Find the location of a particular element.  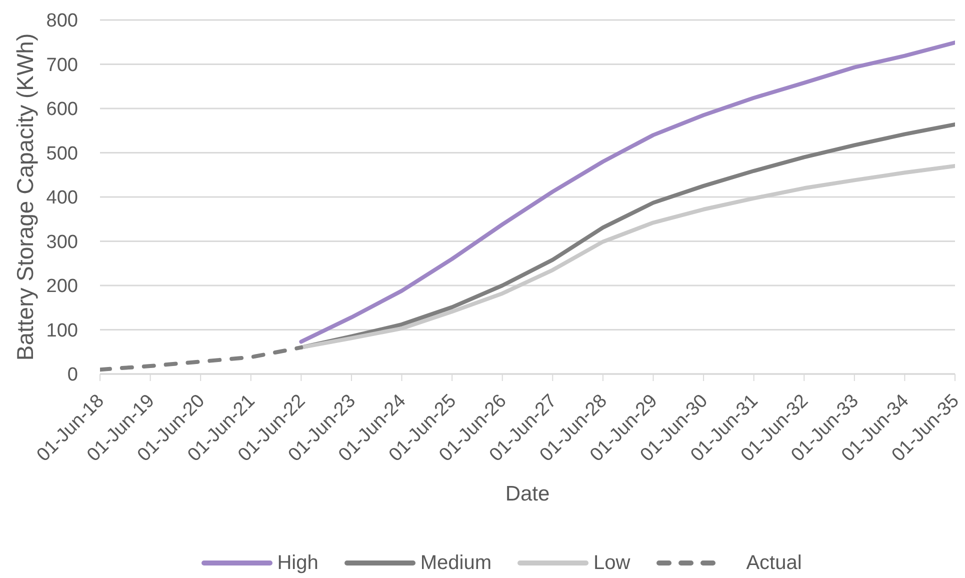

y-tick-label: 200 is located at coordinates (62, 287).